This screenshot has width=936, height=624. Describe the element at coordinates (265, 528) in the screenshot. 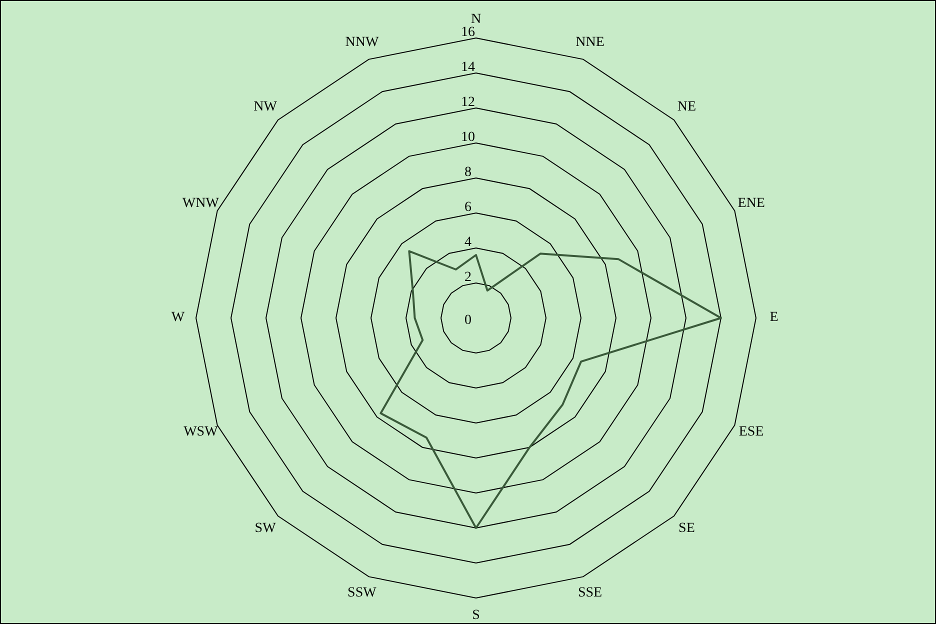

I see `spoke-label: SW` at that location.